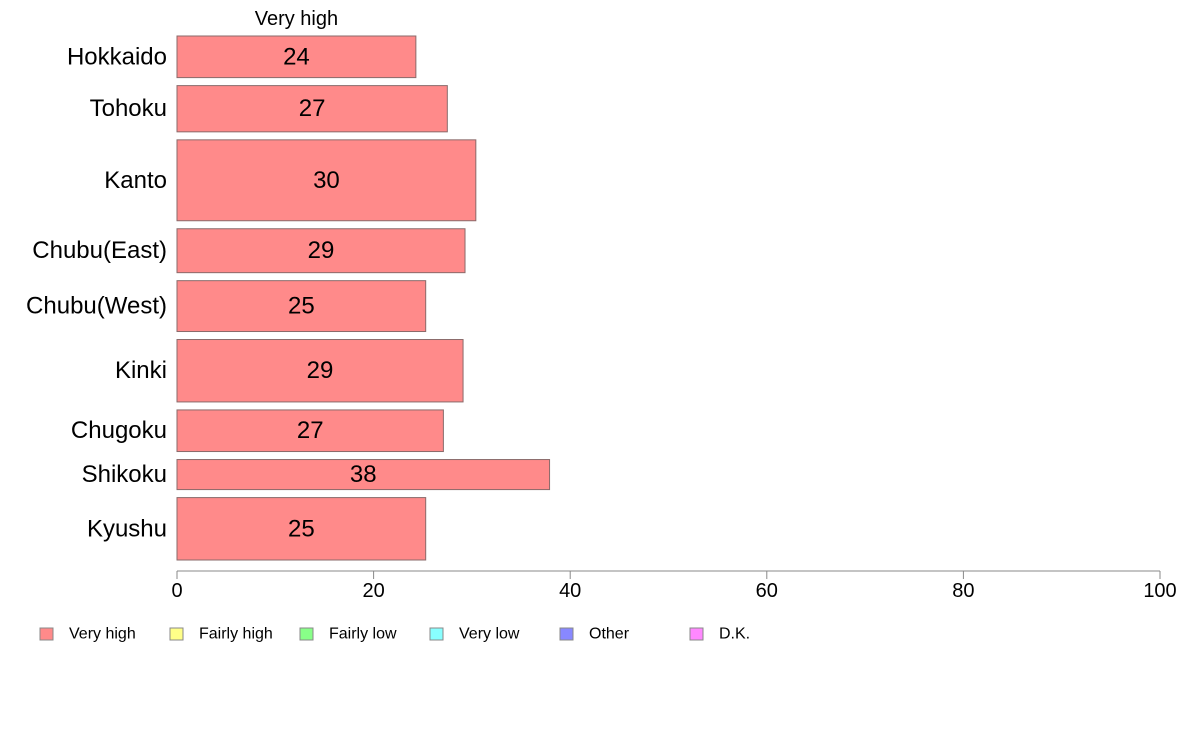 This screenshot has height=736, width=1188. I want to click on x-tick-label: 0, so click(176, 591).